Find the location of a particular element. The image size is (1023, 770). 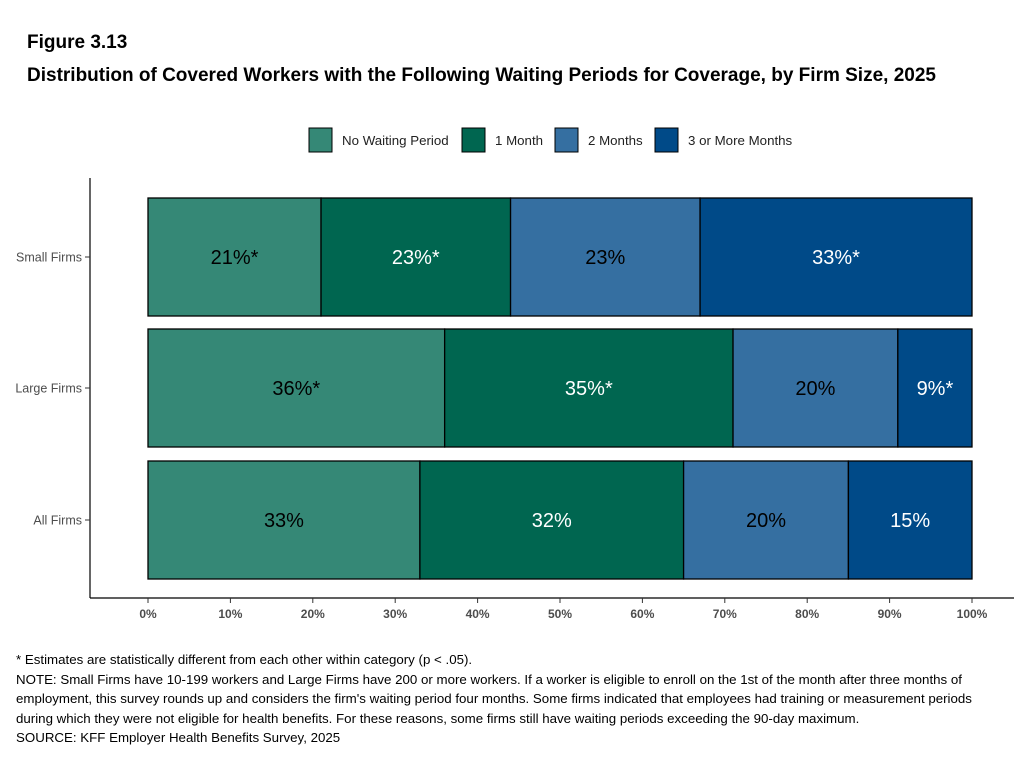

bar-small-firms-no-waiting-period is located at coordinates (234, 257).